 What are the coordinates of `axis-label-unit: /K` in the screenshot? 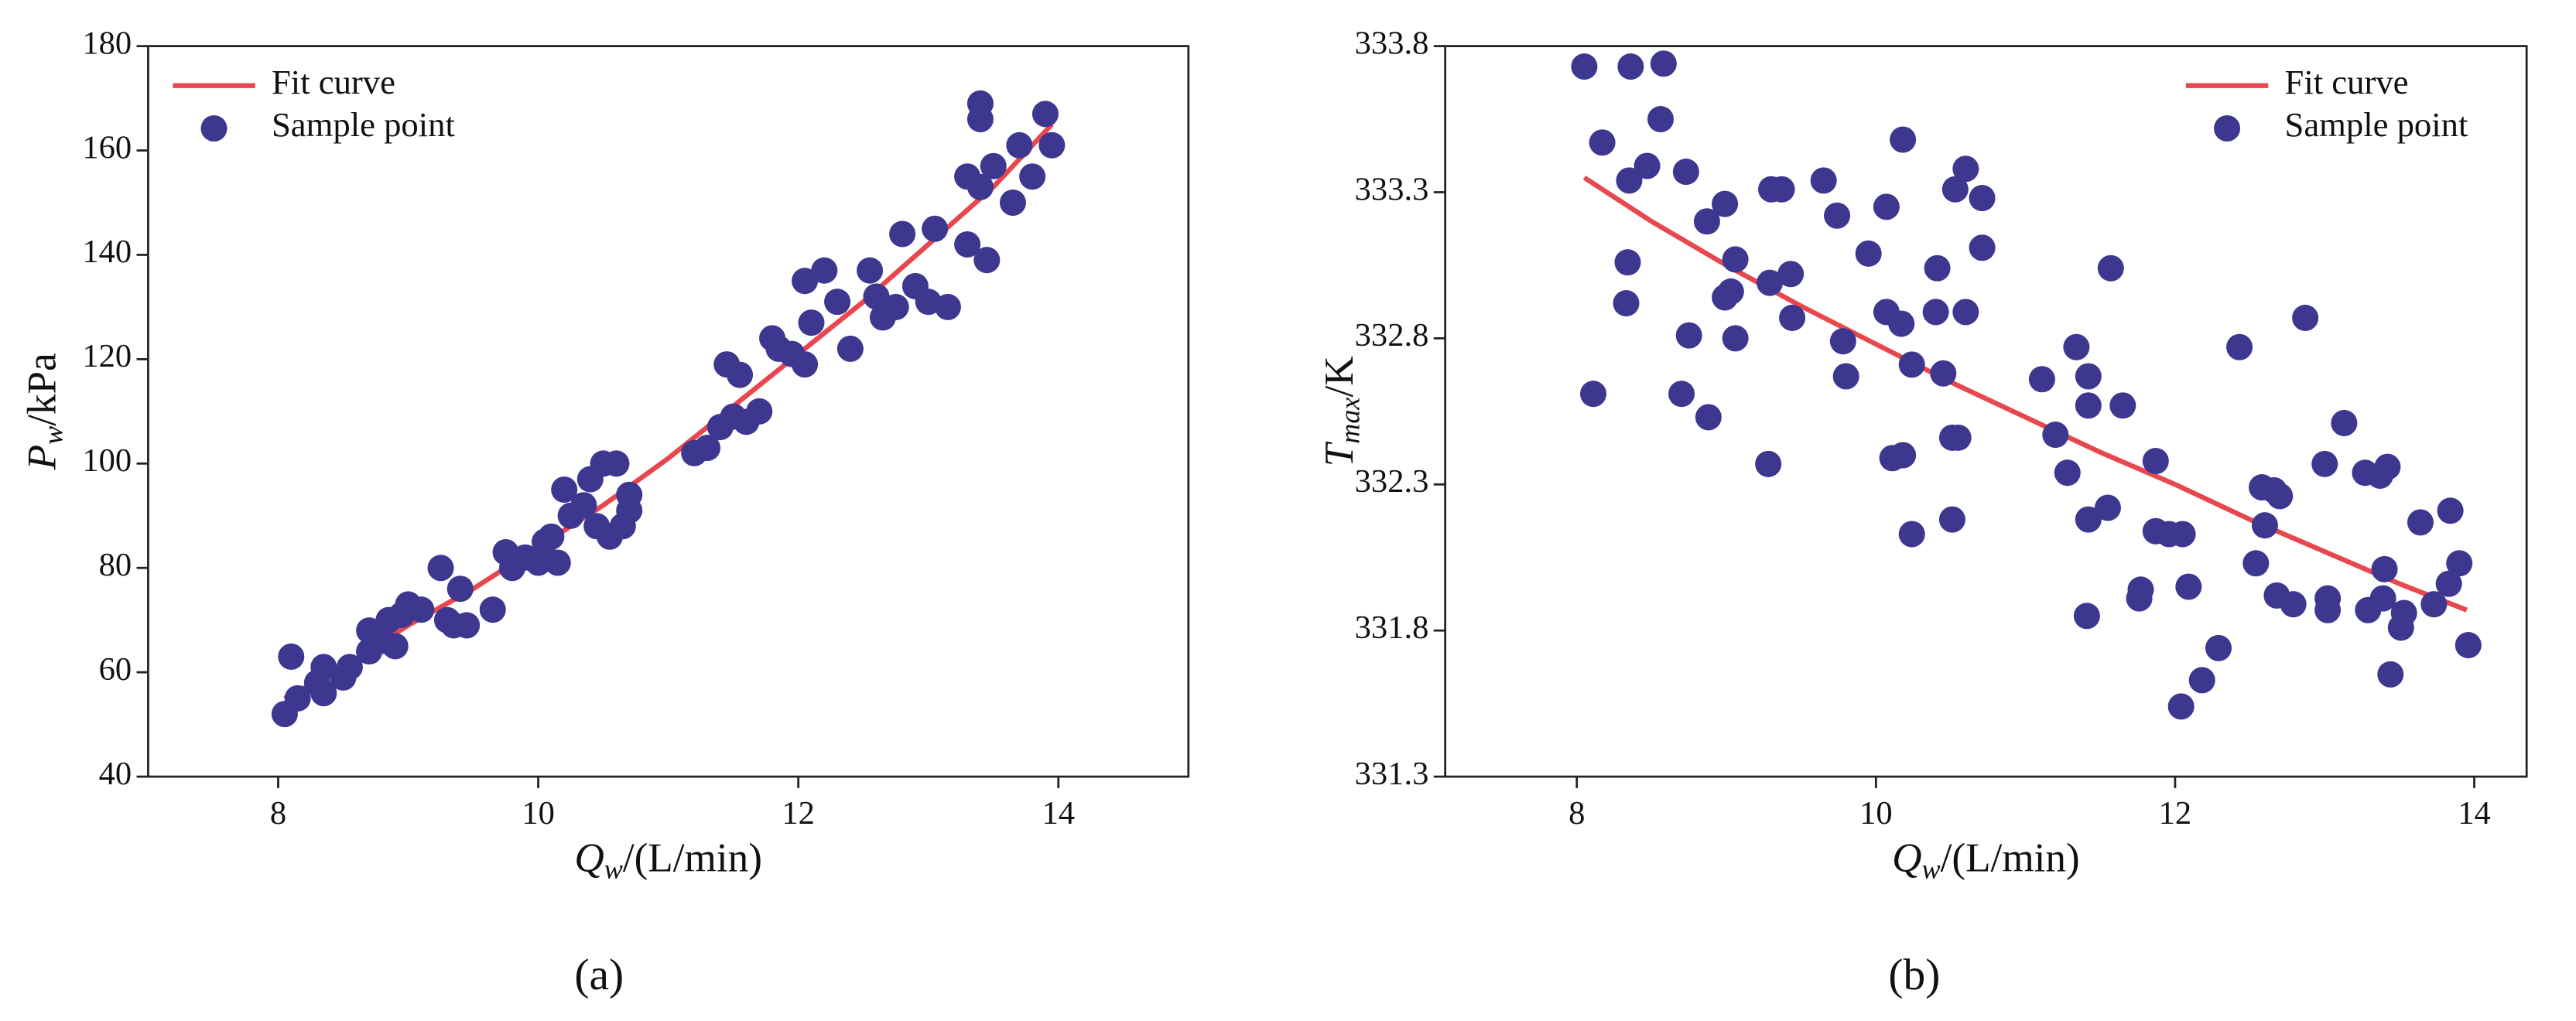 It's located at (1339, 376).